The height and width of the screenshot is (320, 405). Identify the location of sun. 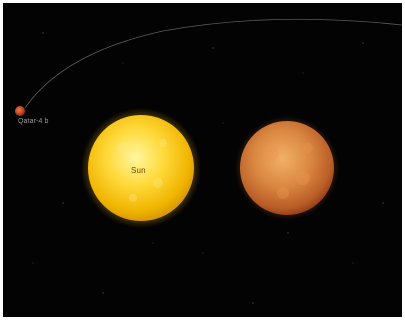
(141, 168).